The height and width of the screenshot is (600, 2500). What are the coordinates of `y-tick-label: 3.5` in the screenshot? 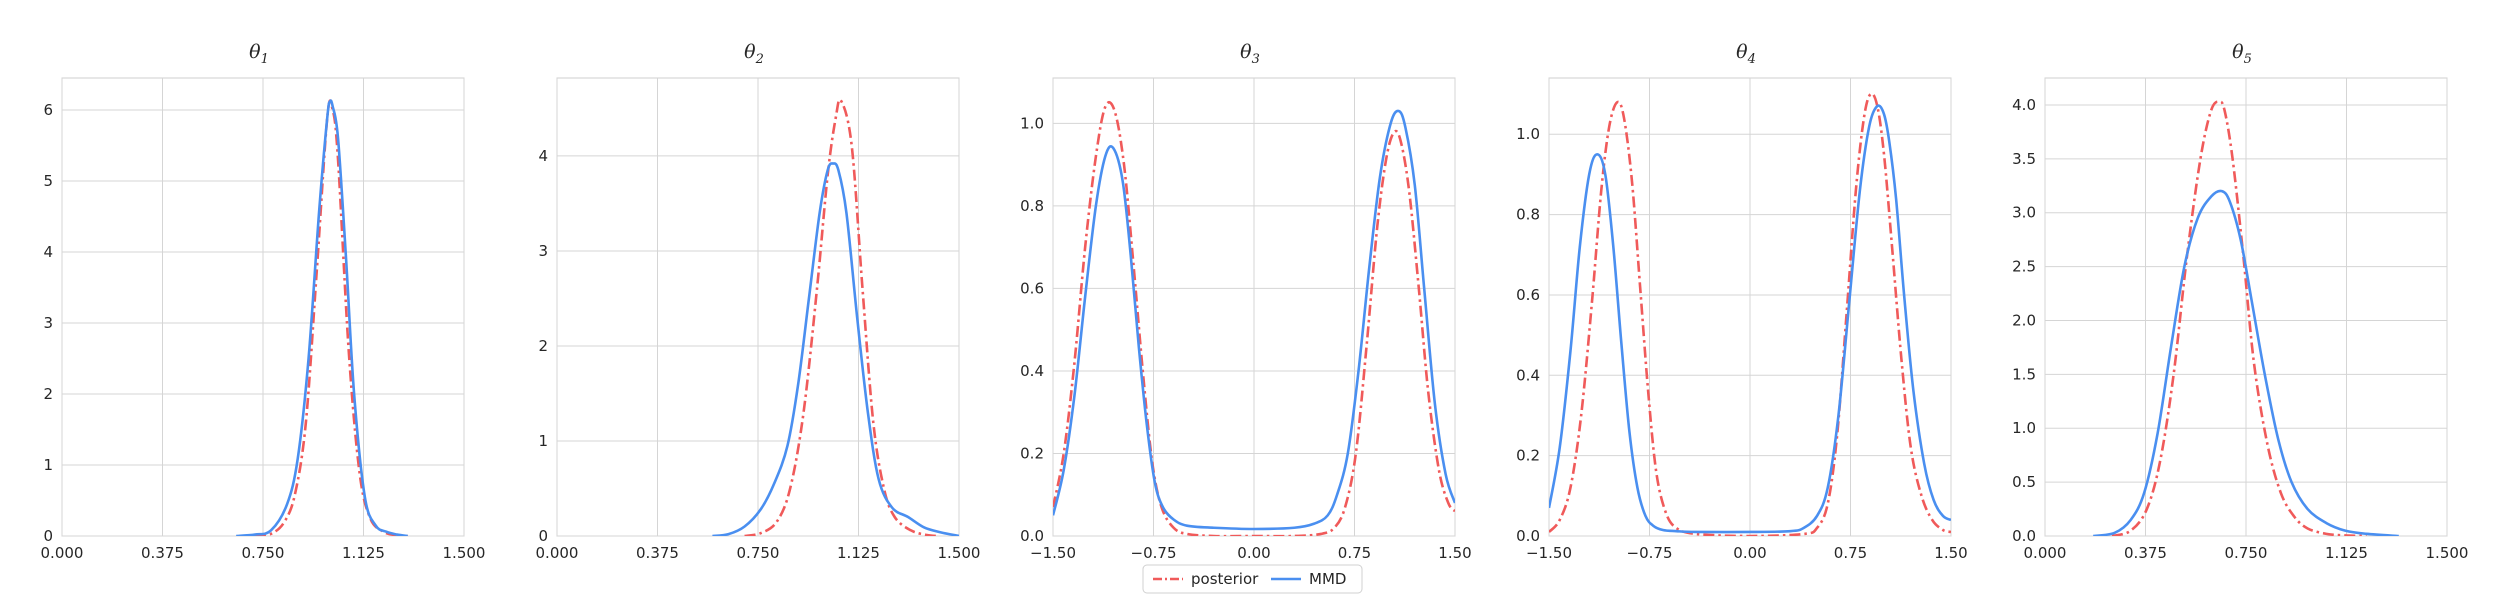 It's located at (2024, 159).